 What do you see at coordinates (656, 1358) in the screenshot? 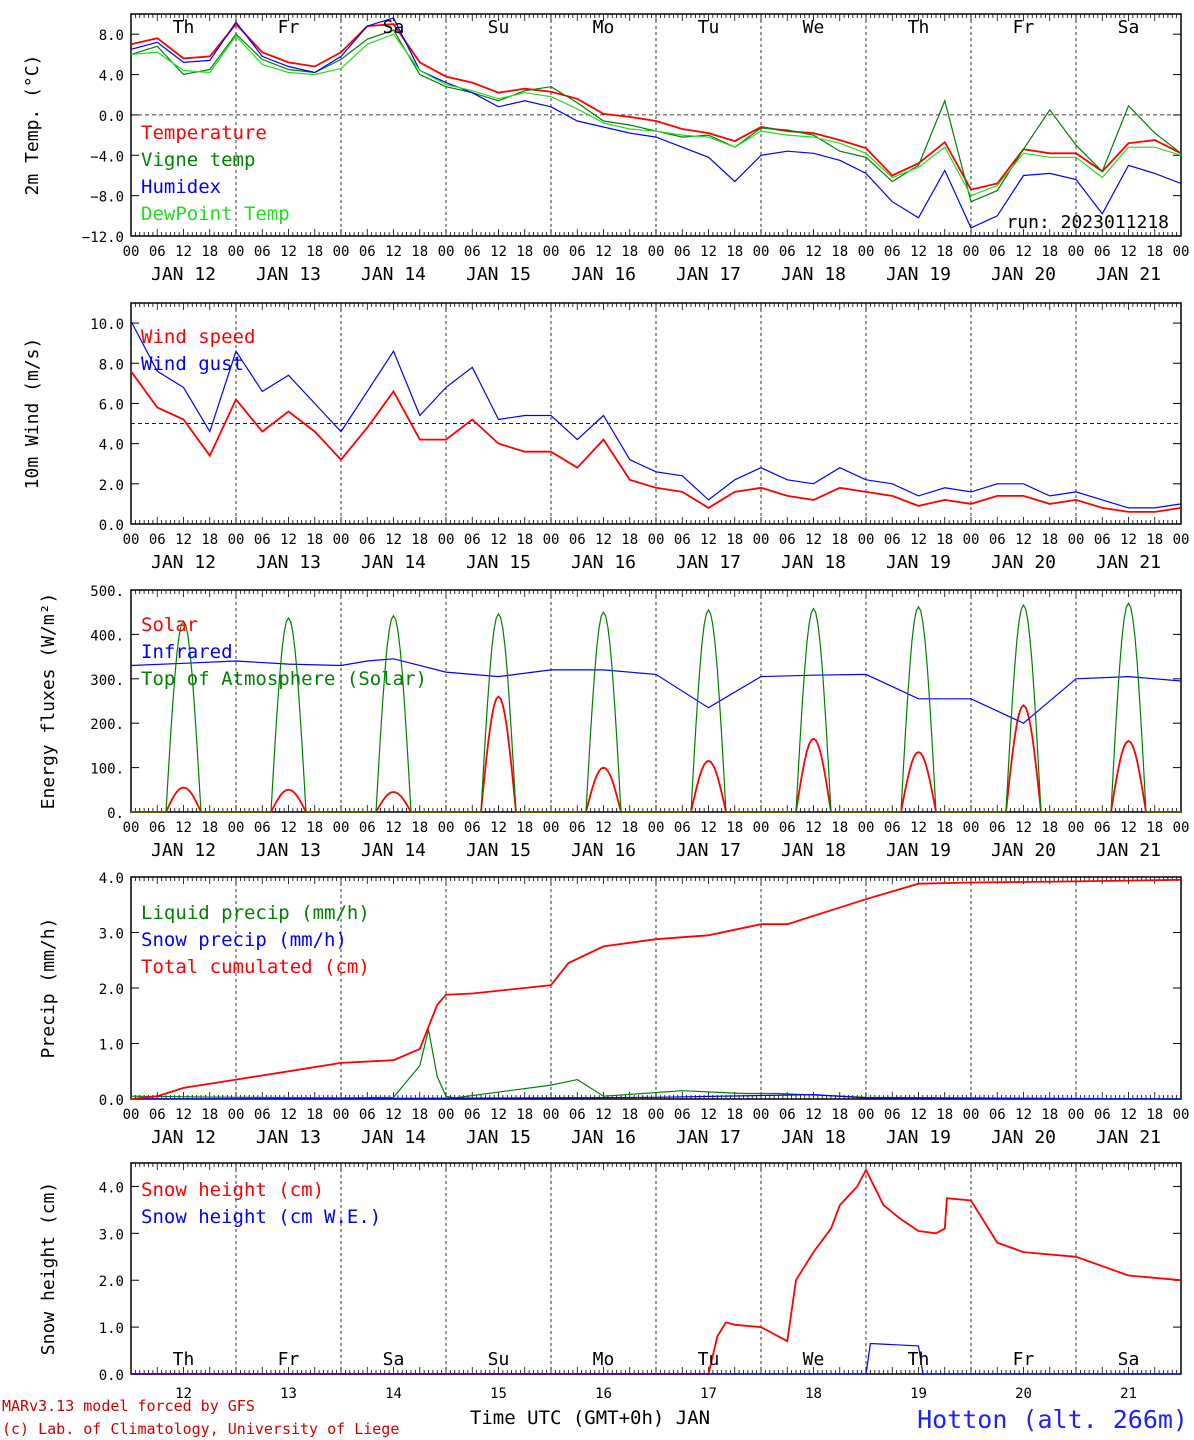
I see `series-line-snow-height-cm-w-e` at bounding box center [656, 1358].